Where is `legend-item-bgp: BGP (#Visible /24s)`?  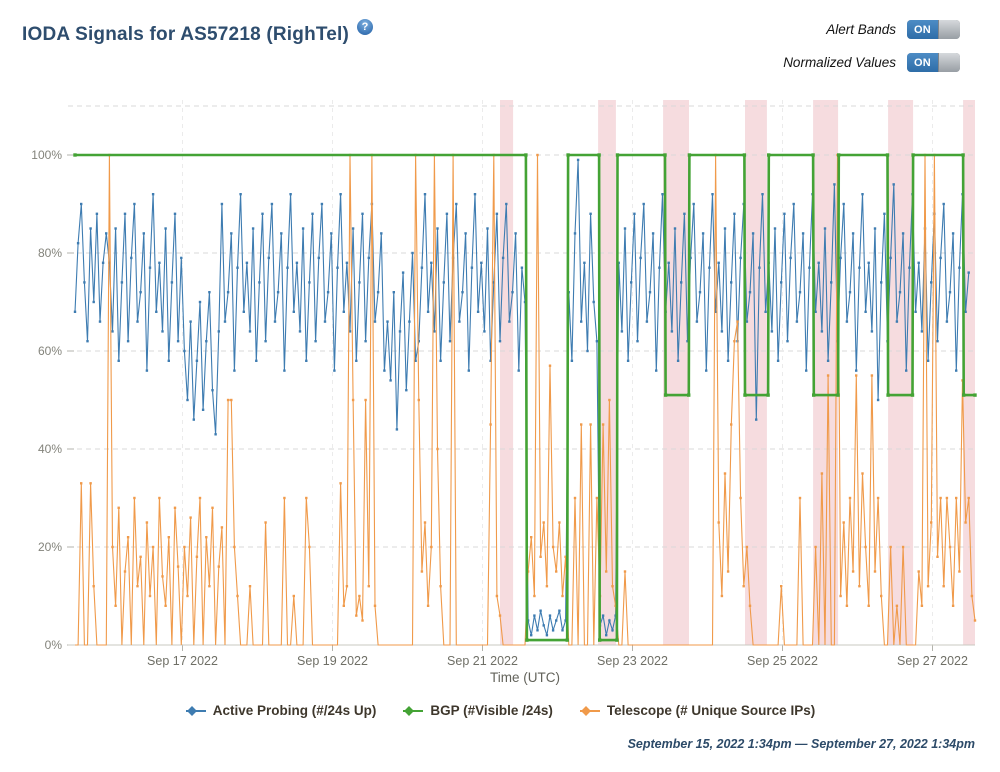
legend-item-bgp: BGP (#Visible /24s) is located at coordinates (477, 710).